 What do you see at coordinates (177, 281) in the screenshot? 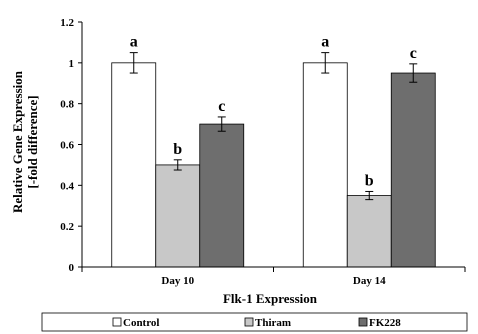
I see `x-tick-label: Day 10` at bounding box center [177, 281].